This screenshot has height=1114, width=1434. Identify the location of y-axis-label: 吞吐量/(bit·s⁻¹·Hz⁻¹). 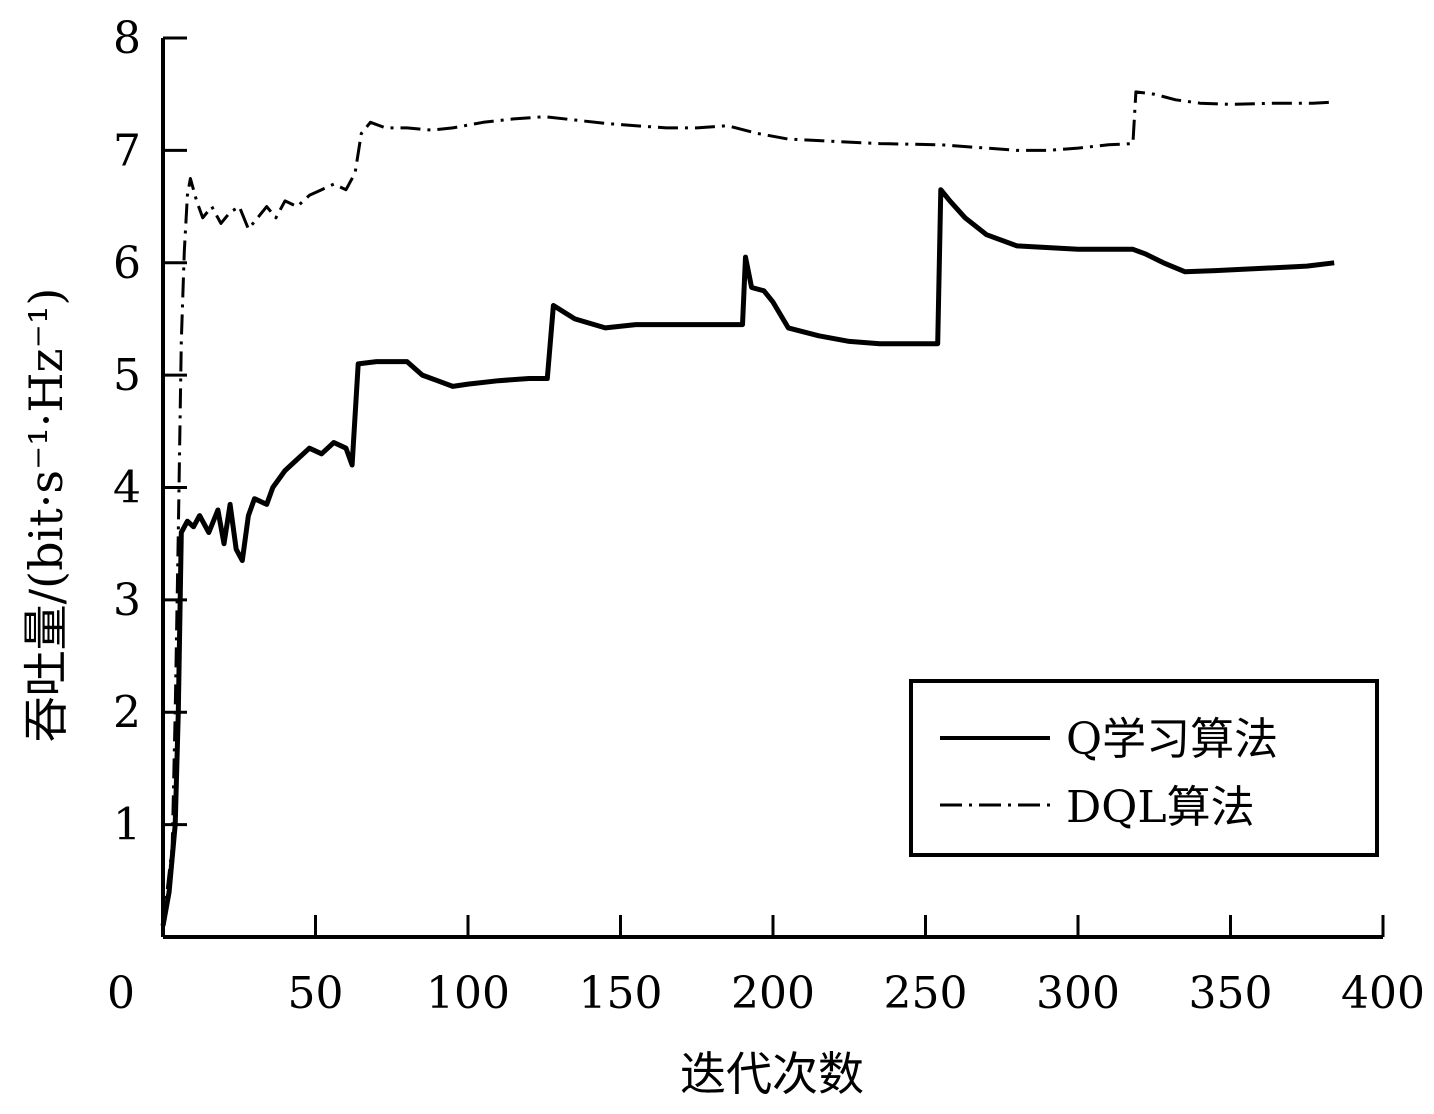
(46, 515).